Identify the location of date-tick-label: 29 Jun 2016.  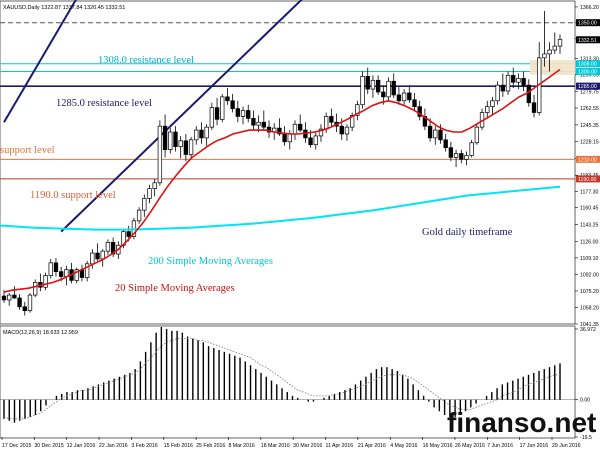
(566, 446).